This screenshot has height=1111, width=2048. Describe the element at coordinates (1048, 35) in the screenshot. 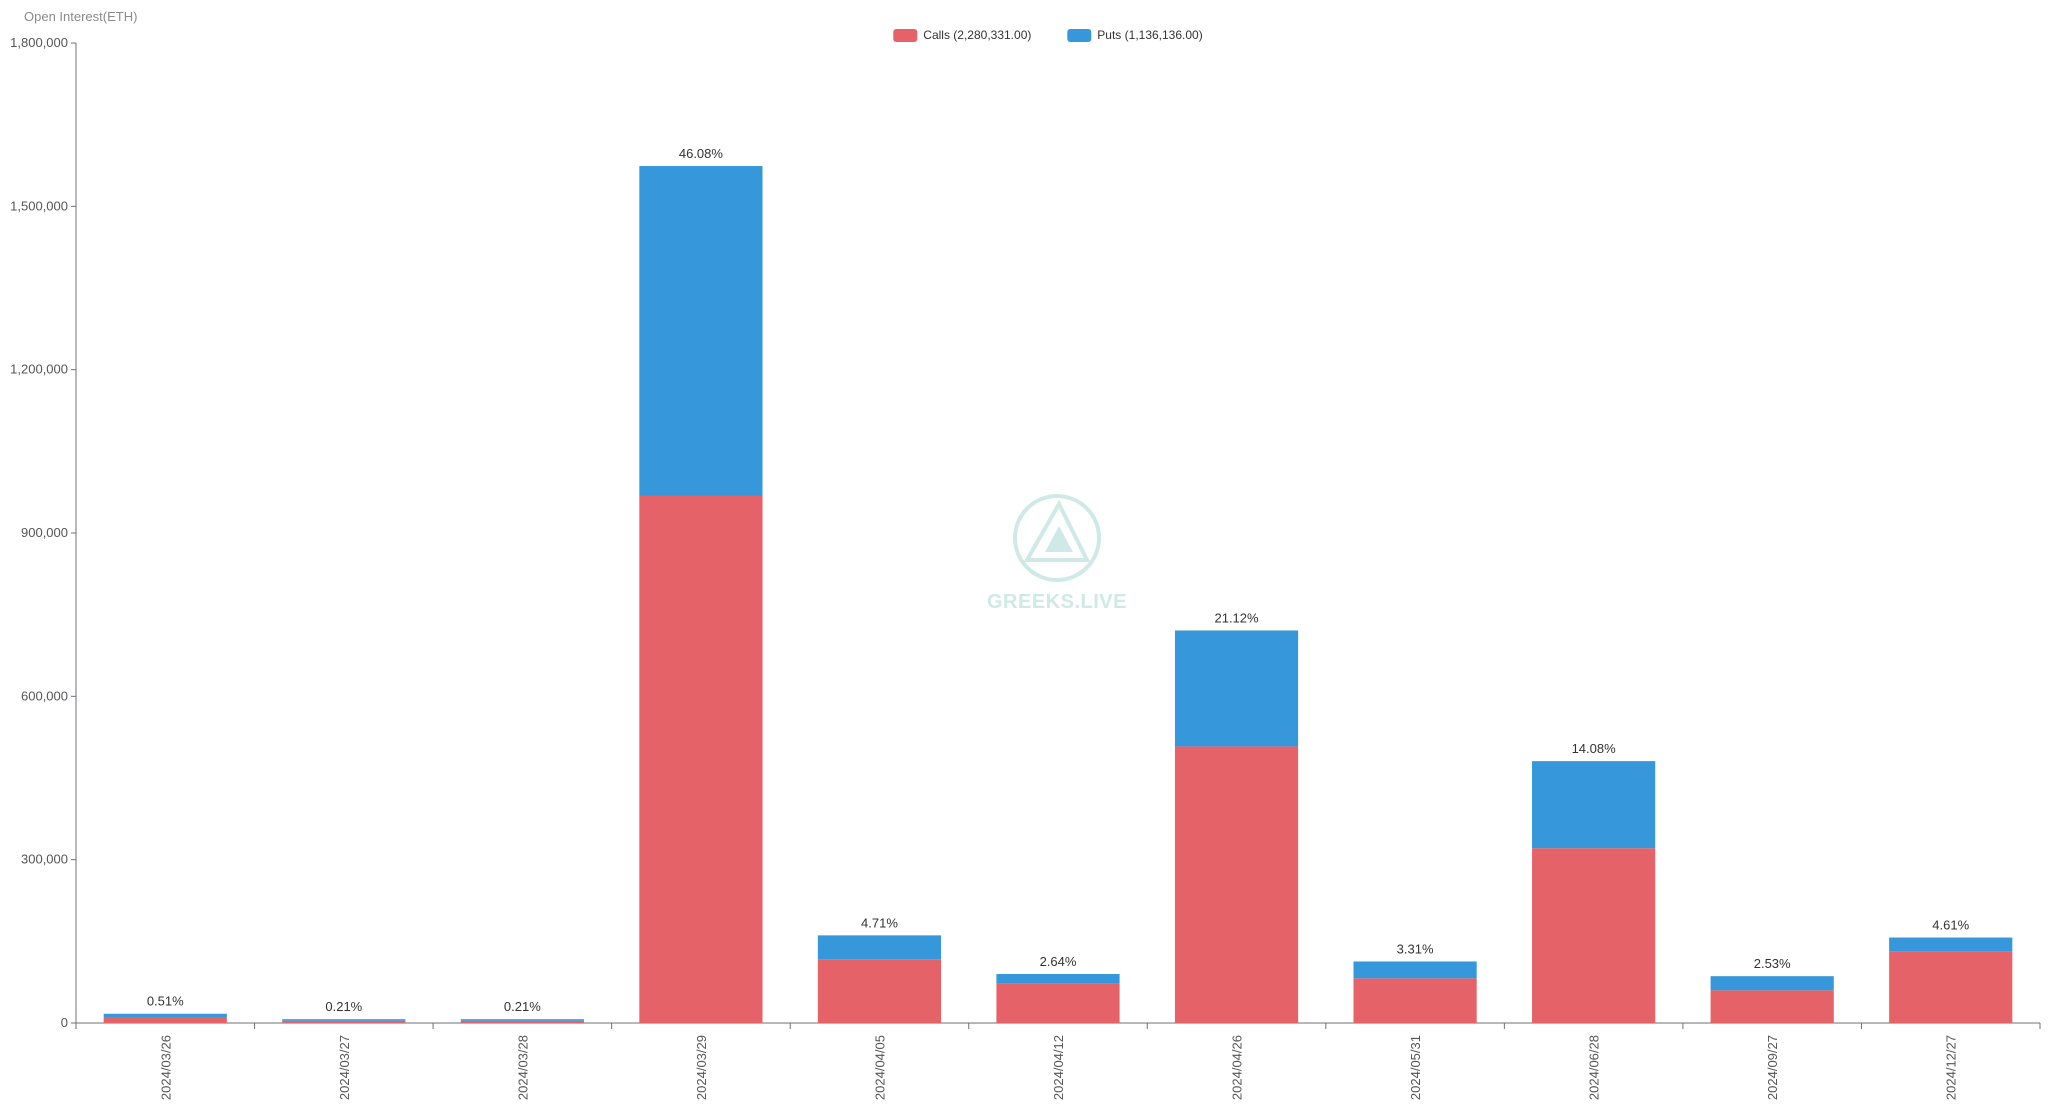

I see `legend: Calls (2,280,331.00) Puts (1,136,136.00)` at that location.